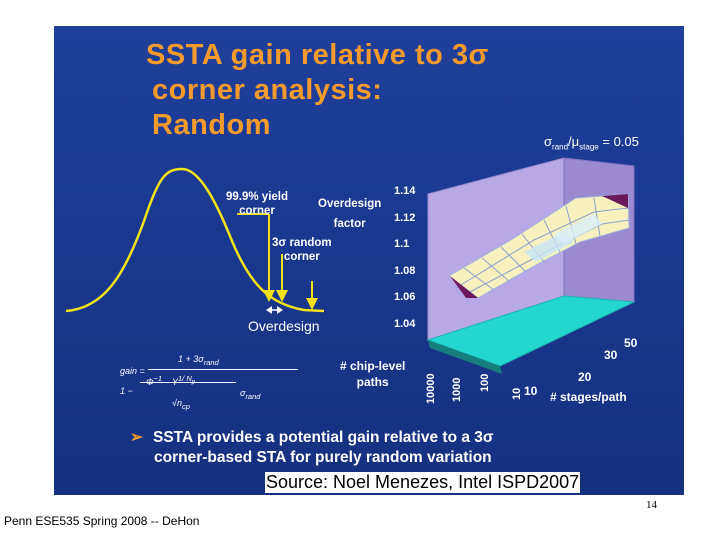 This screenshot has height=540, width=720. Describe the element at coordinates (423, 482) in the screenshot. I see `source-caption: Source: Noel Menezes, Intel ISPD2007` at that location.